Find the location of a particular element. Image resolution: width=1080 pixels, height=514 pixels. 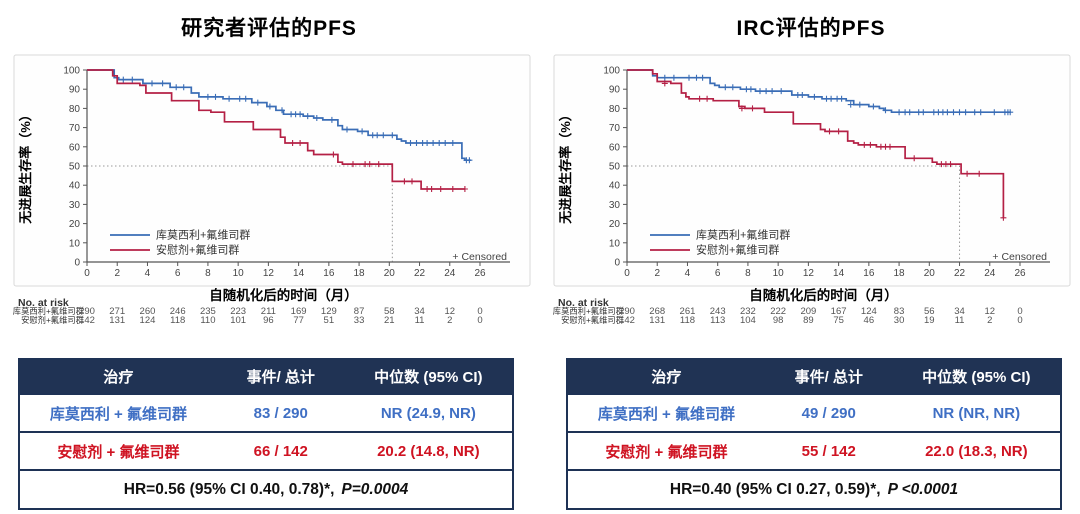

treatment-name: 安慰剂 + 氟维司群 is located at coordinates (666, 452).